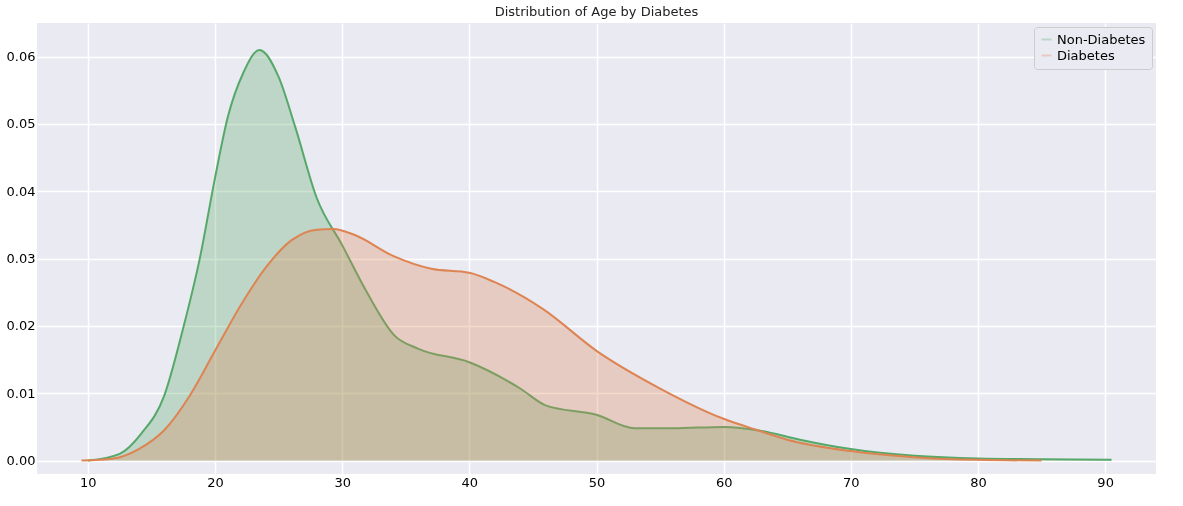 The height and width of the screenshot is (506, 1183). Describe the element at coordinates (21, 57) in the screenshot. I see `y-tick-label: 0.06` at that location.